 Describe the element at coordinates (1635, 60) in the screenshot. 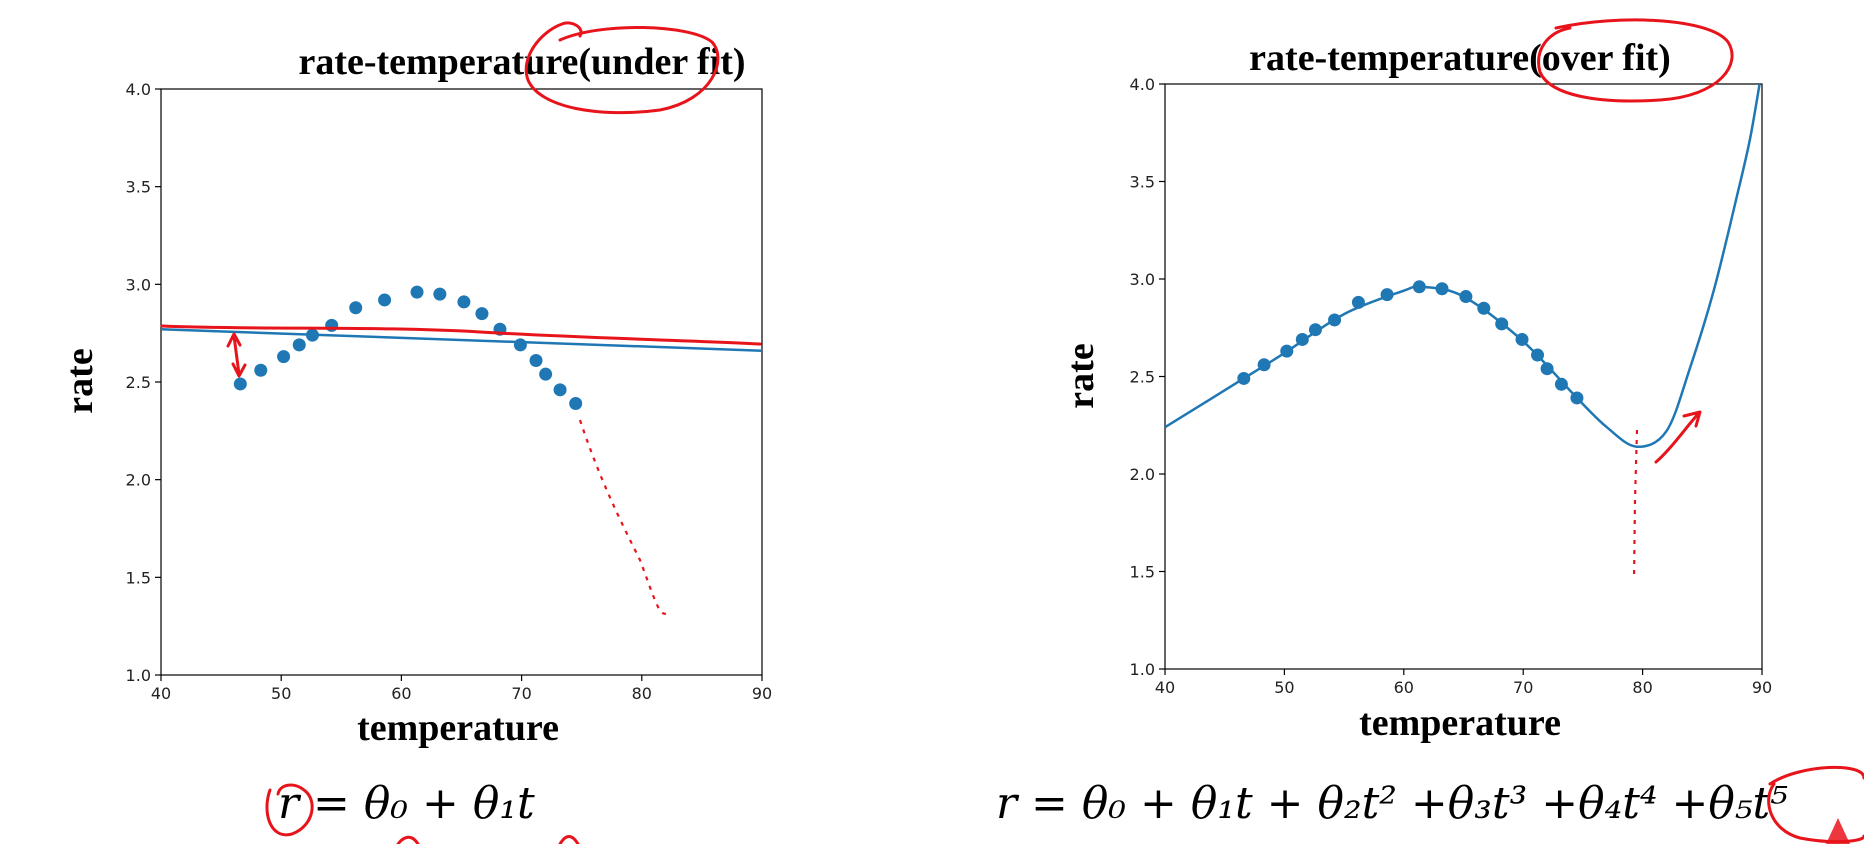

I see `over-fit-circle-mark` at that location.